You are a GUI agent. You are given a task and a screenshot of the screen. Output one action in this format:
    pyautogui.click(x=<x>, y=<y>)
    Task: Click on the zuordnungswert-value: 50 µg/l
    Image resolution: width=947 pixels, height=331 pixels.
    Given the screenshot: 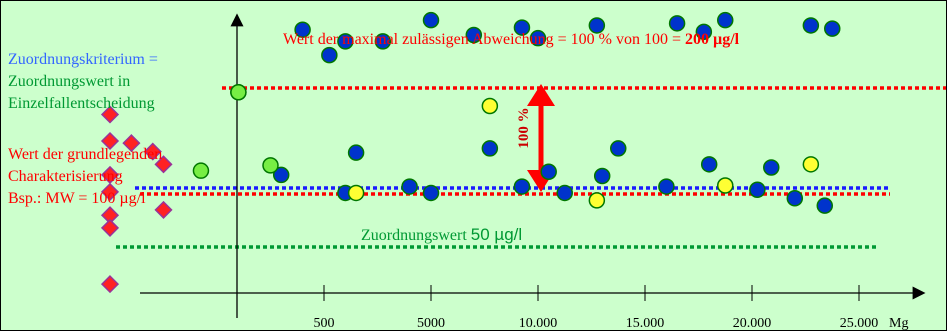 What is the action you would take?
    pyautogui.click(x=496, y=234)
    